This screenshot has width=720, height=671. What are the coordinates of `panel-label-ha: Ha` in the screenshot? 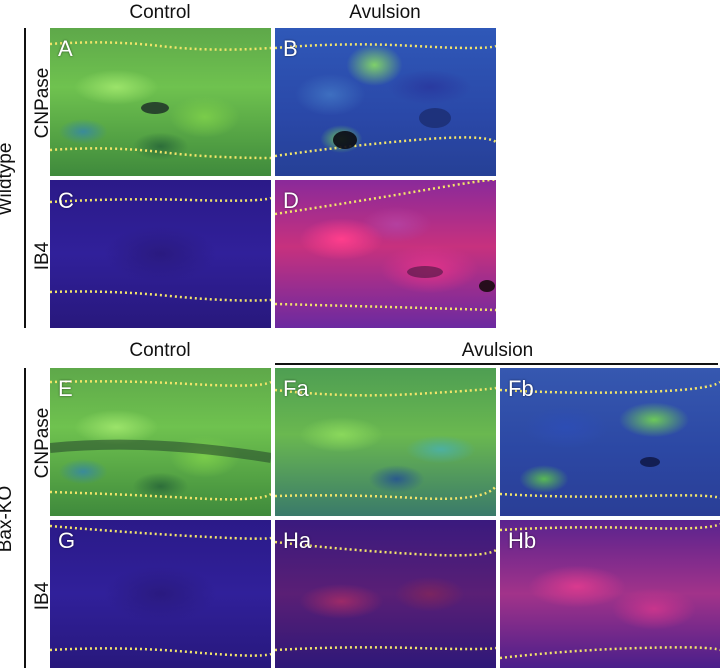 It's located at (297, 540).